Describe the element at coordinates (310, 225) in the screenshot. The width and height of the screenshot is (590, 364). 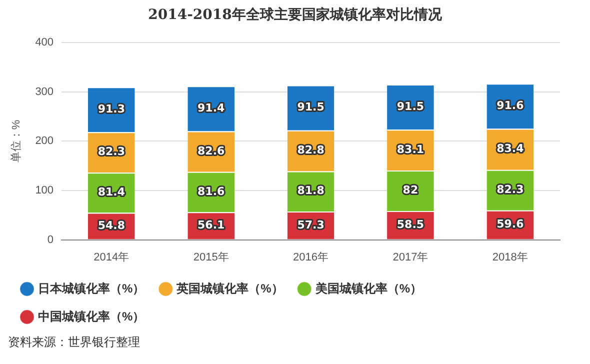
I see `data-label: 57.3` at that location.